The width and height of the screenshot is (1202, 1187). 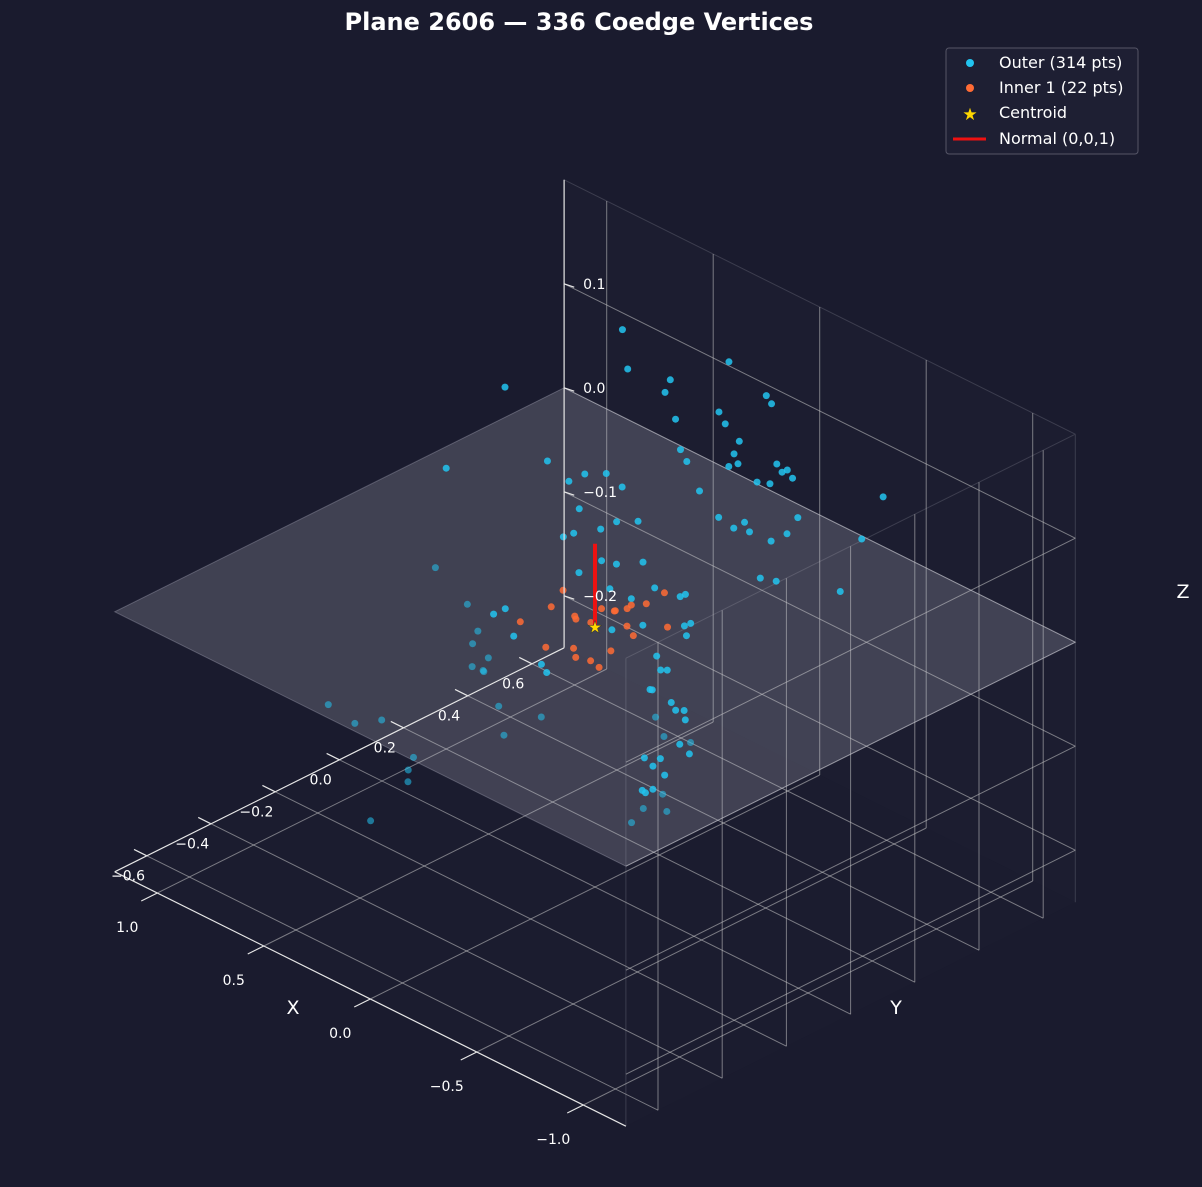 What do you see at coordinates (292, 1008) in the screenshot?
I see `x-axis-label: X` at bounding box center [292, 1008].